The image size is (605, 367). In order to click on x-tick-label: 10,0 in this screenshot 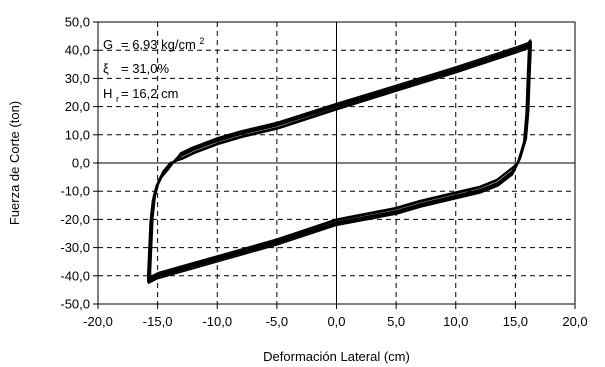, I will do `click(455, 321)`.